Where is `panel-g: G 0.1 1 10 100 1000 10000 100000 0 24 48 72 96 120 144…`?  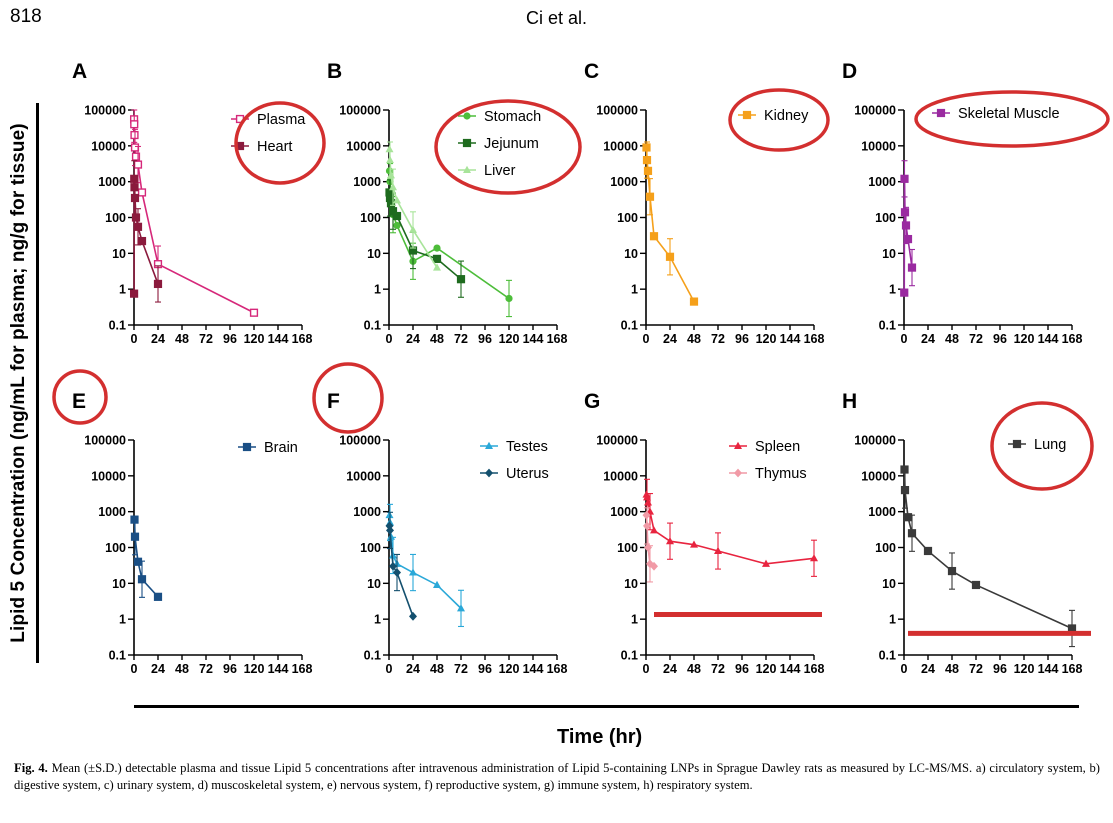 panel-g: G 0.1 1 10 100 1000 10000 100000 0 24 48 72 96 120 144… is located at coordinates (704, 533).